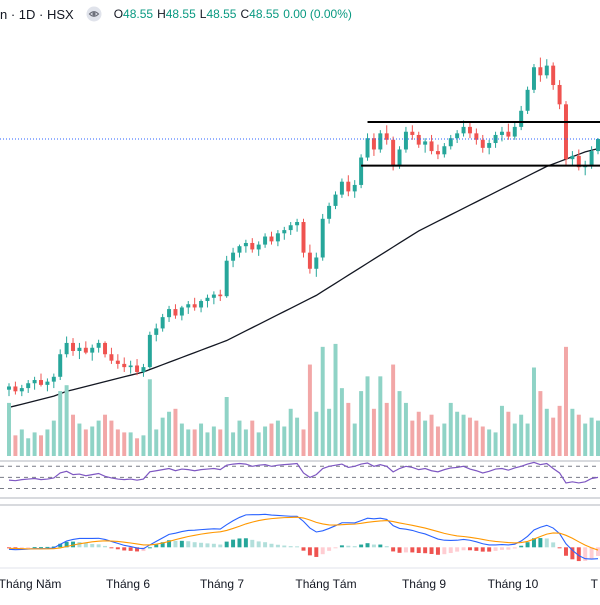 The image size is (600, 605). Describe the element at coordinates (128, 584) in the screenshot. I see `month-tick-label: Tháng 6` at that location.